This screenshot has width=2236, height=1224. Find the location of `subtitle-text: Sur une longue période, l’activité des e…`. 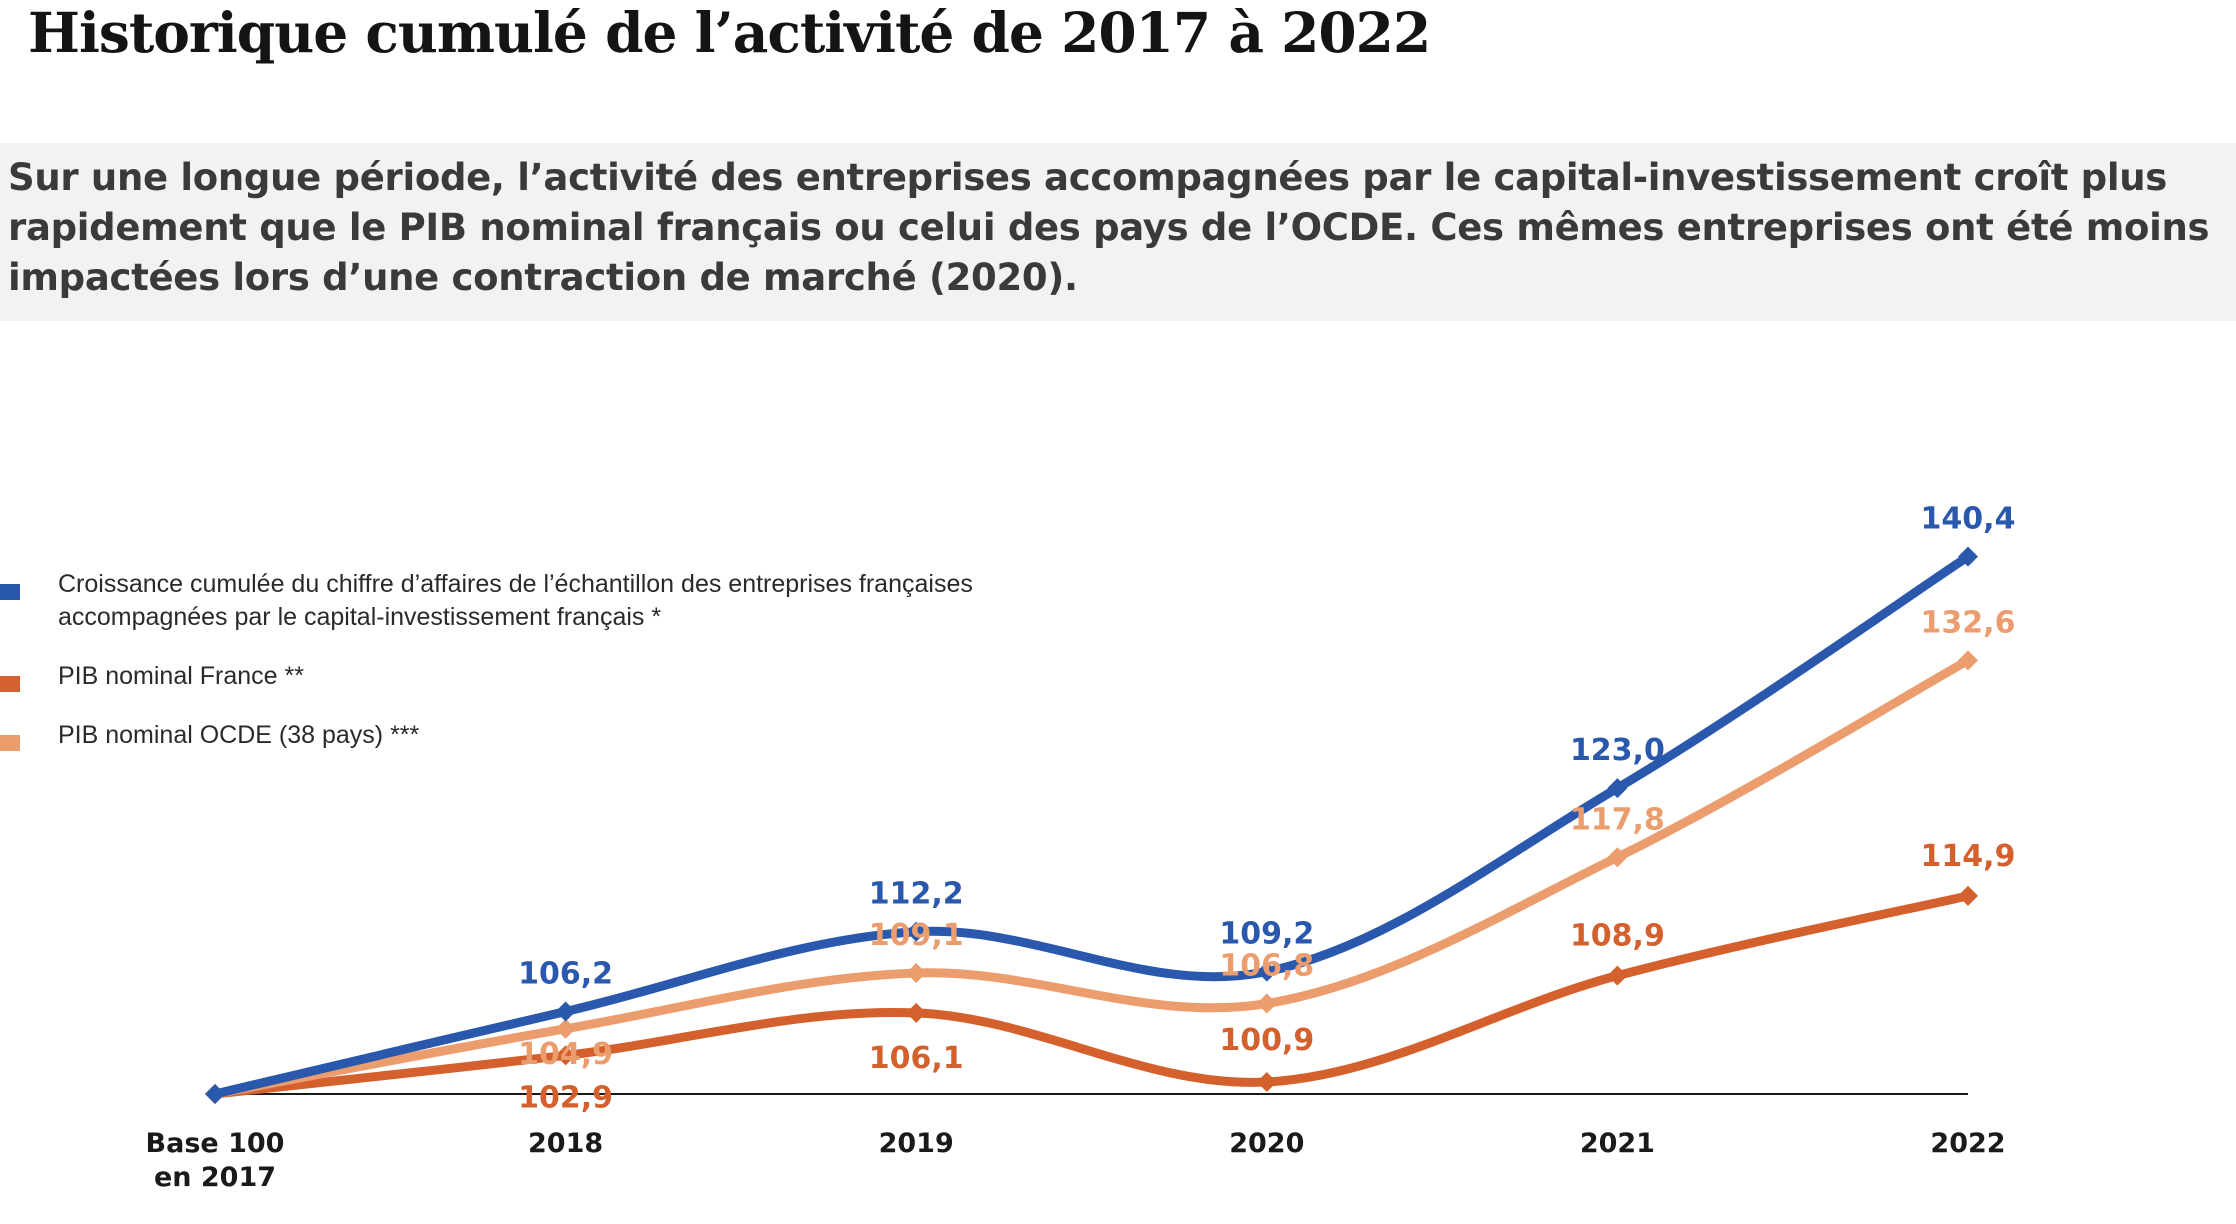

subtitle-text: Sur une longue période, l’activité des e… is located at coordinates (1109, 227).